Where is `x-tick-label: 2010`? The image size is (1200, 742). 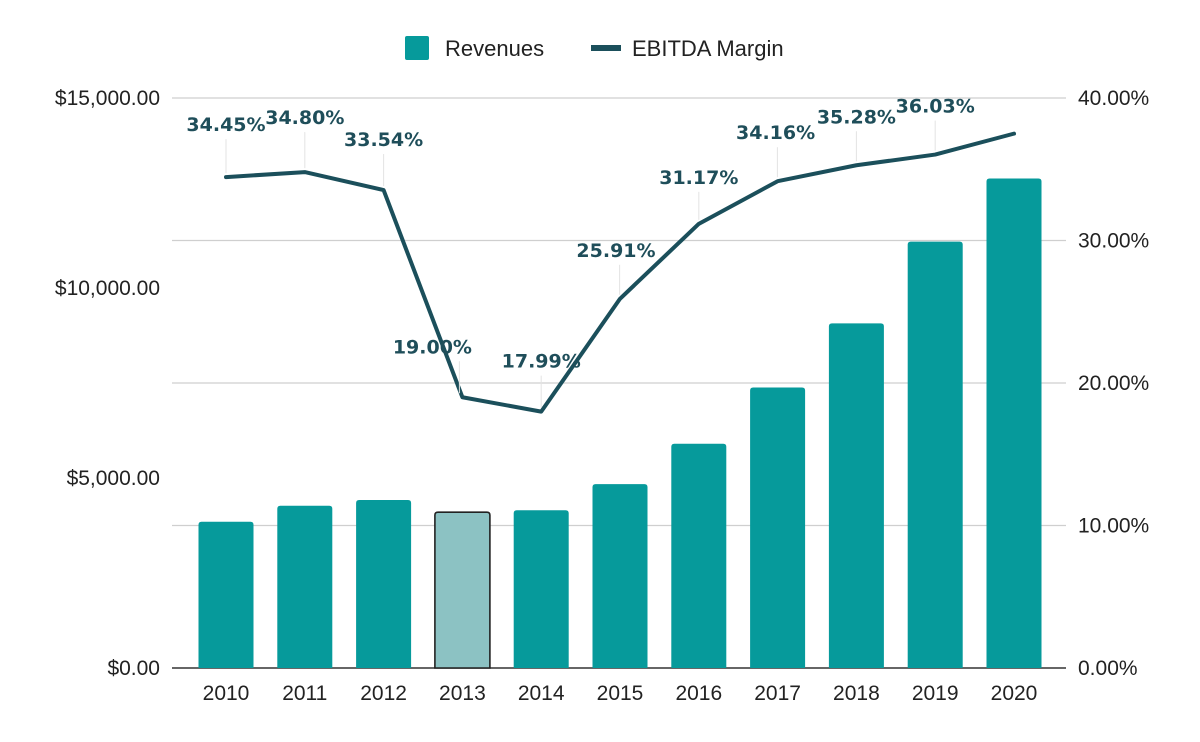 x-tick-label: 2010 is located at coordinates (226, 693).